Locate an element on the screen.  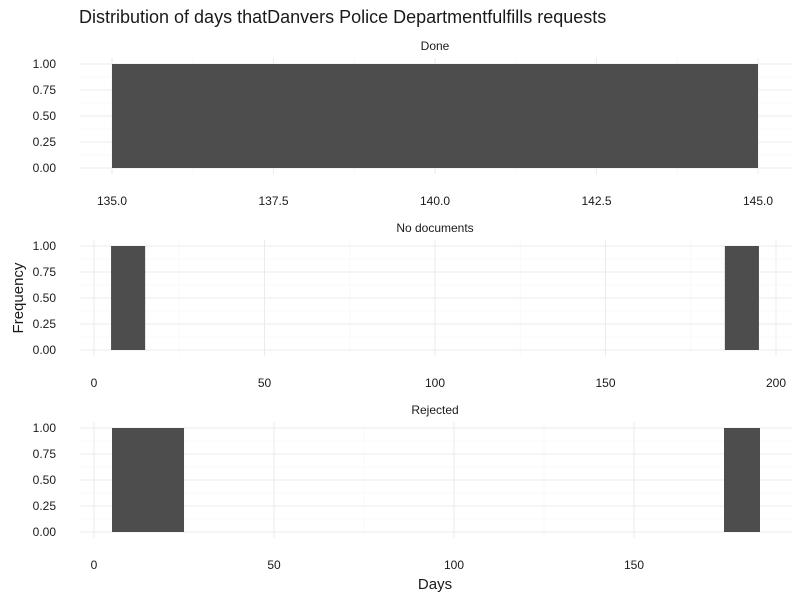
y-axis-label: Frequency is located at coordinates (18, 297).